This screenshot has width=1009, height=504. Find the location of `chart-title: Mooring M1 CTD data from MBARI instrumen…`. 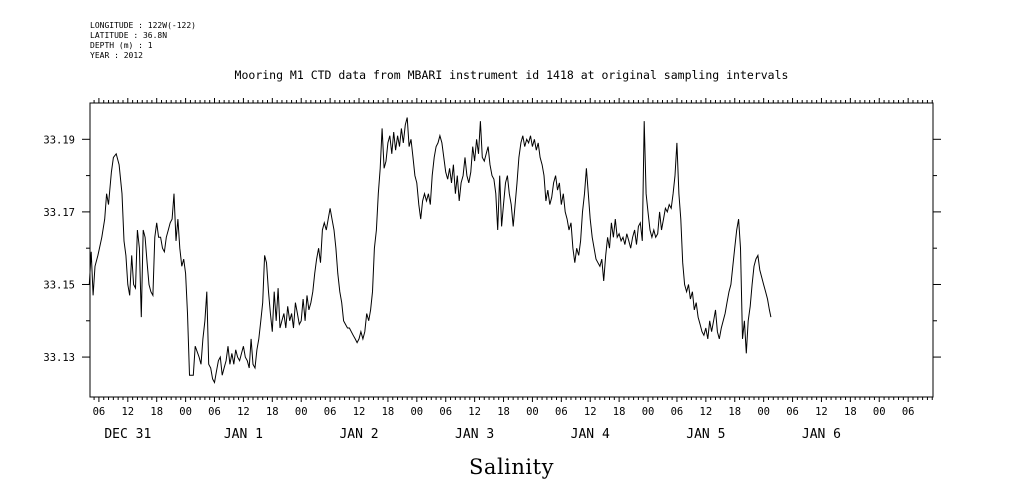

chart-title: Mooring M1 CTD data from MBARI instrumen… is located at coordinates (511, 75).